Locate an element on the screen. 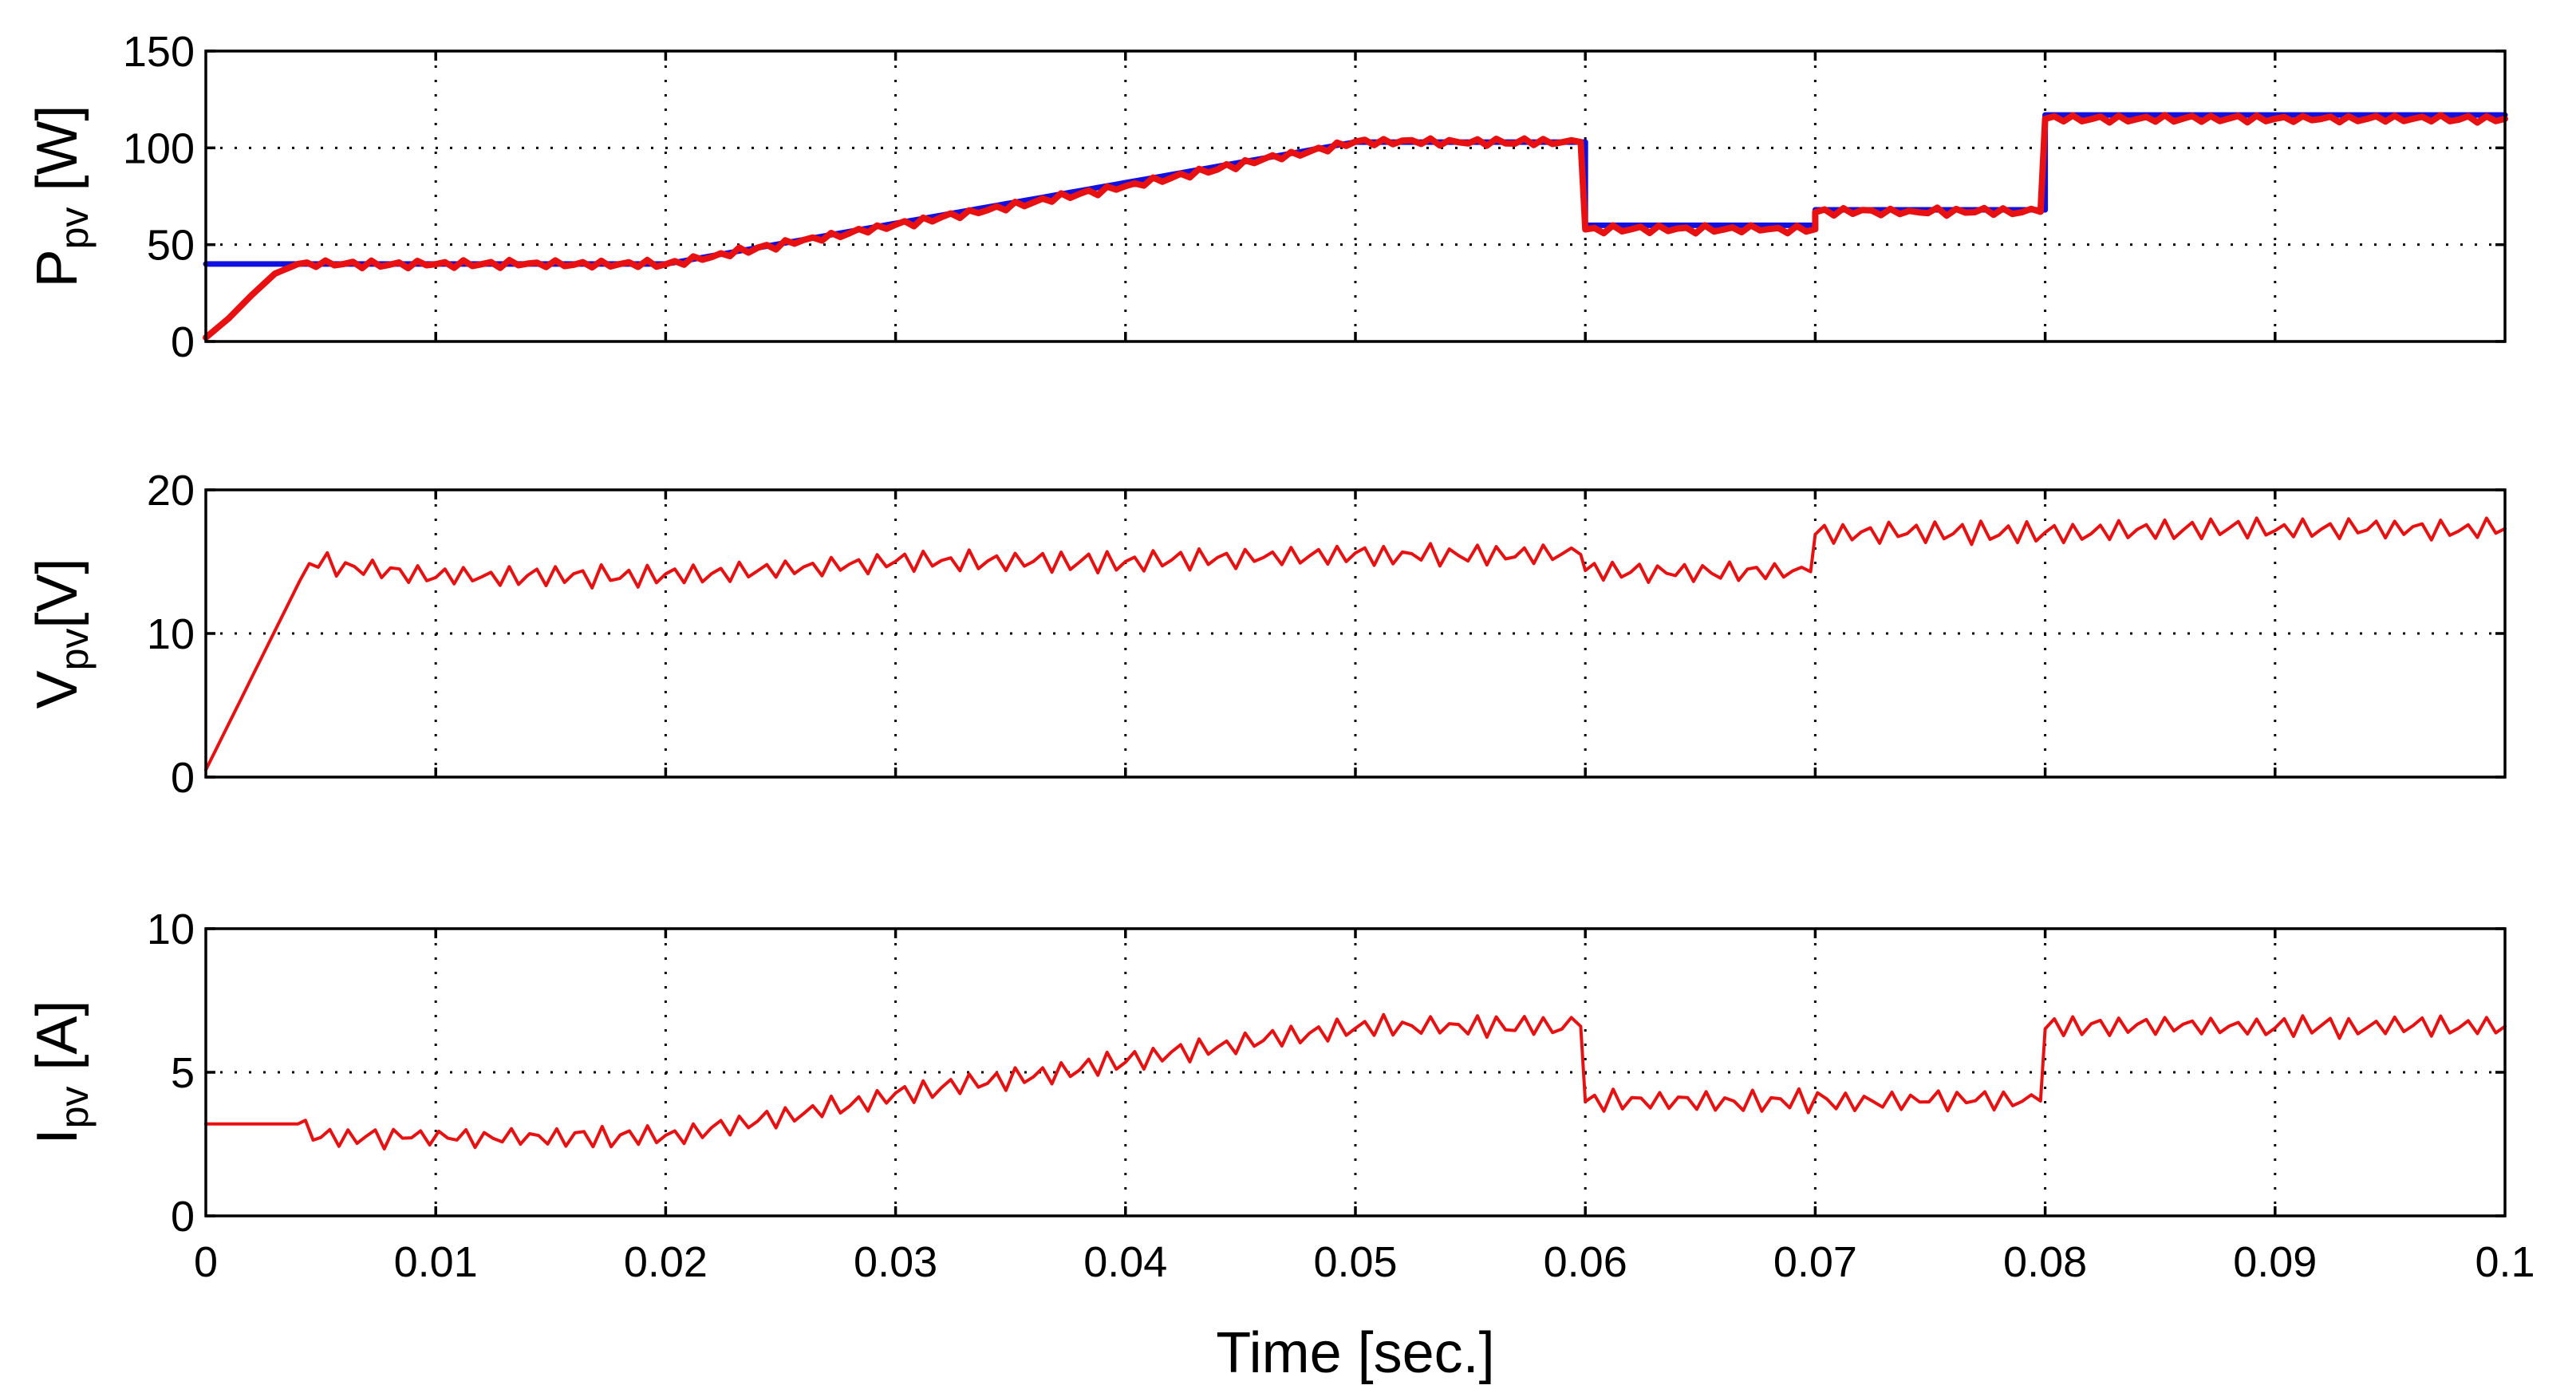 The width and height of the screenshot is (2576, 1397). y-axis-label-main: V is located at coordinates (58, 689).